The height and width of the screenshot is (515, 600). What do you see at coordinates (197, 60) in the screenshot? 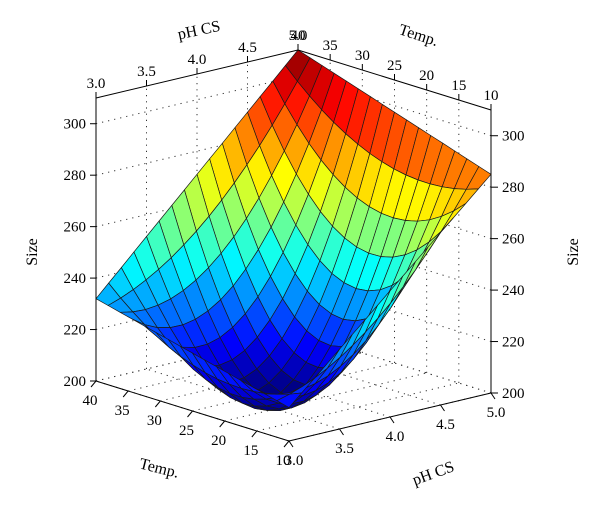
I see `x-tick-label-top: 4.0` at bounding box center [197, 60].